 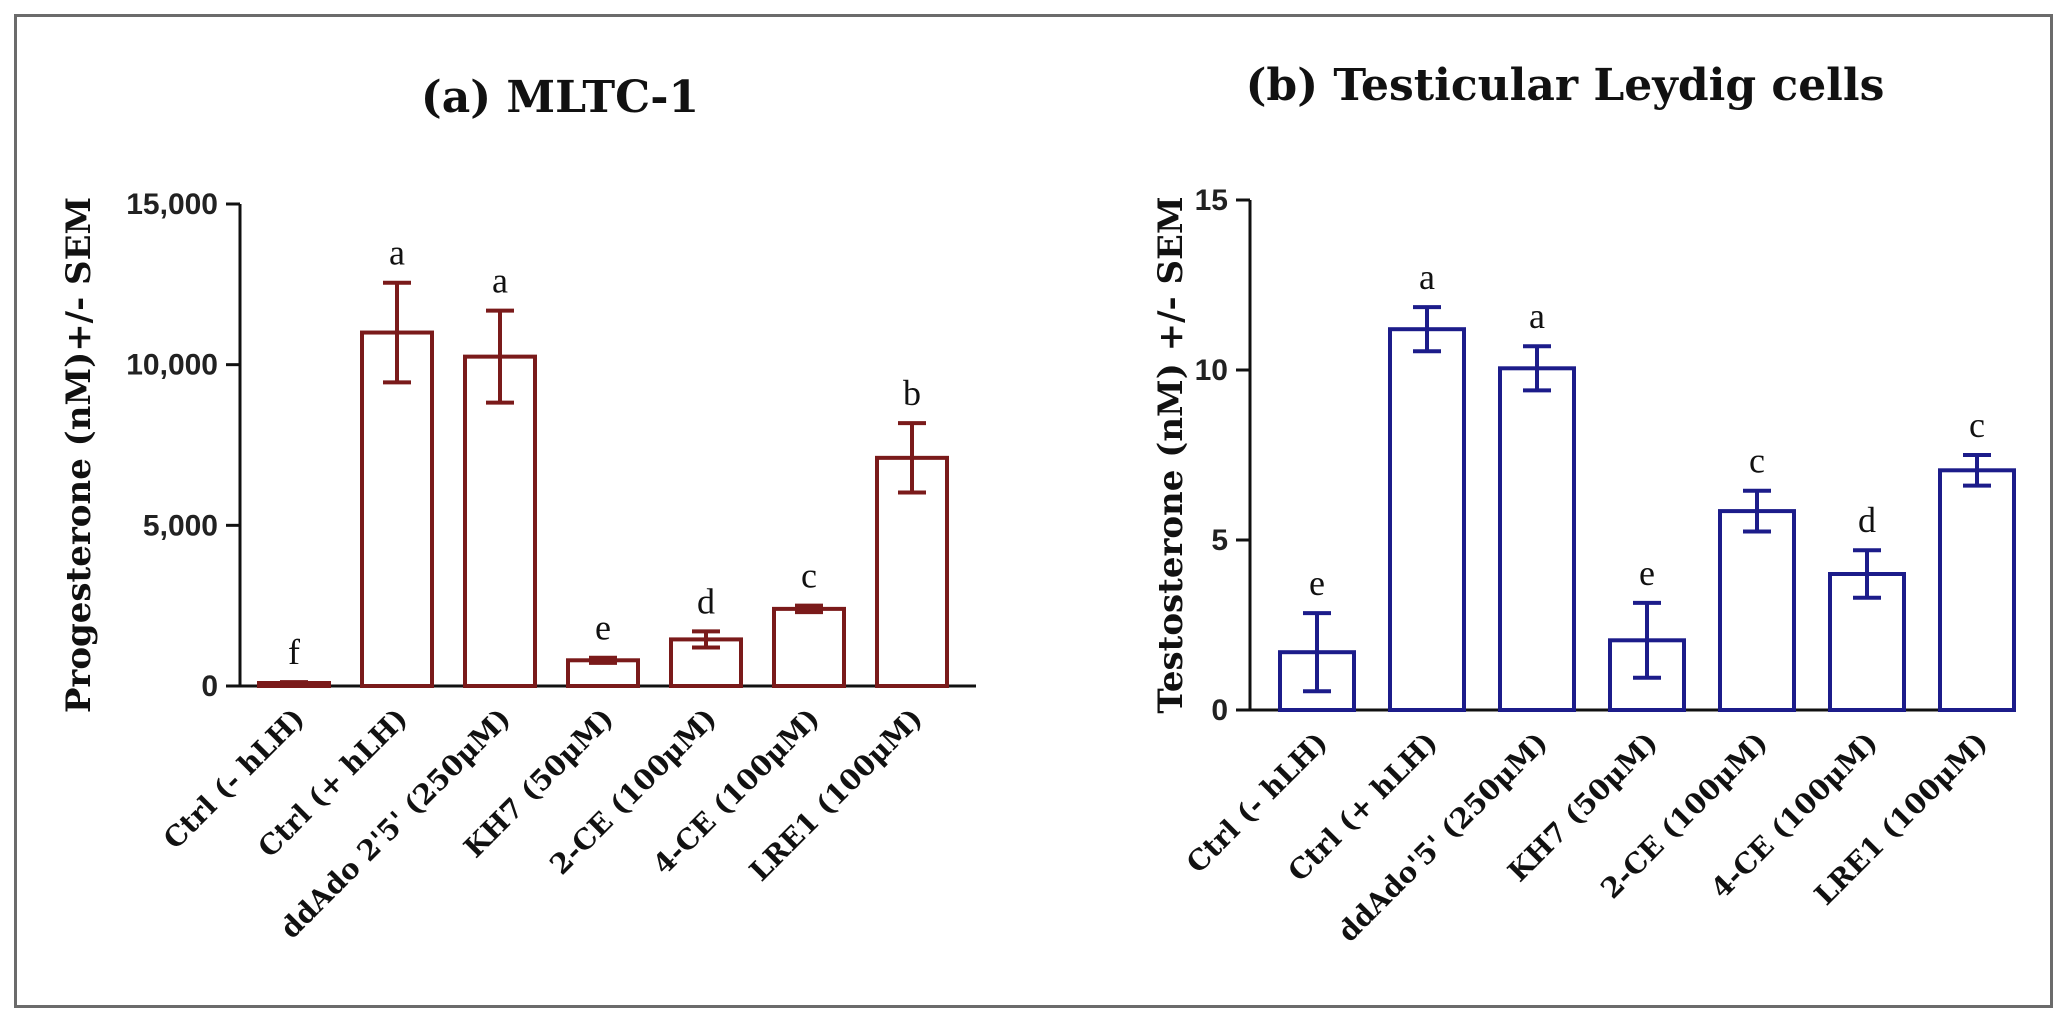 I want to click on panel-a-y-tick-label: 15,000, so click(x=172, y=204).